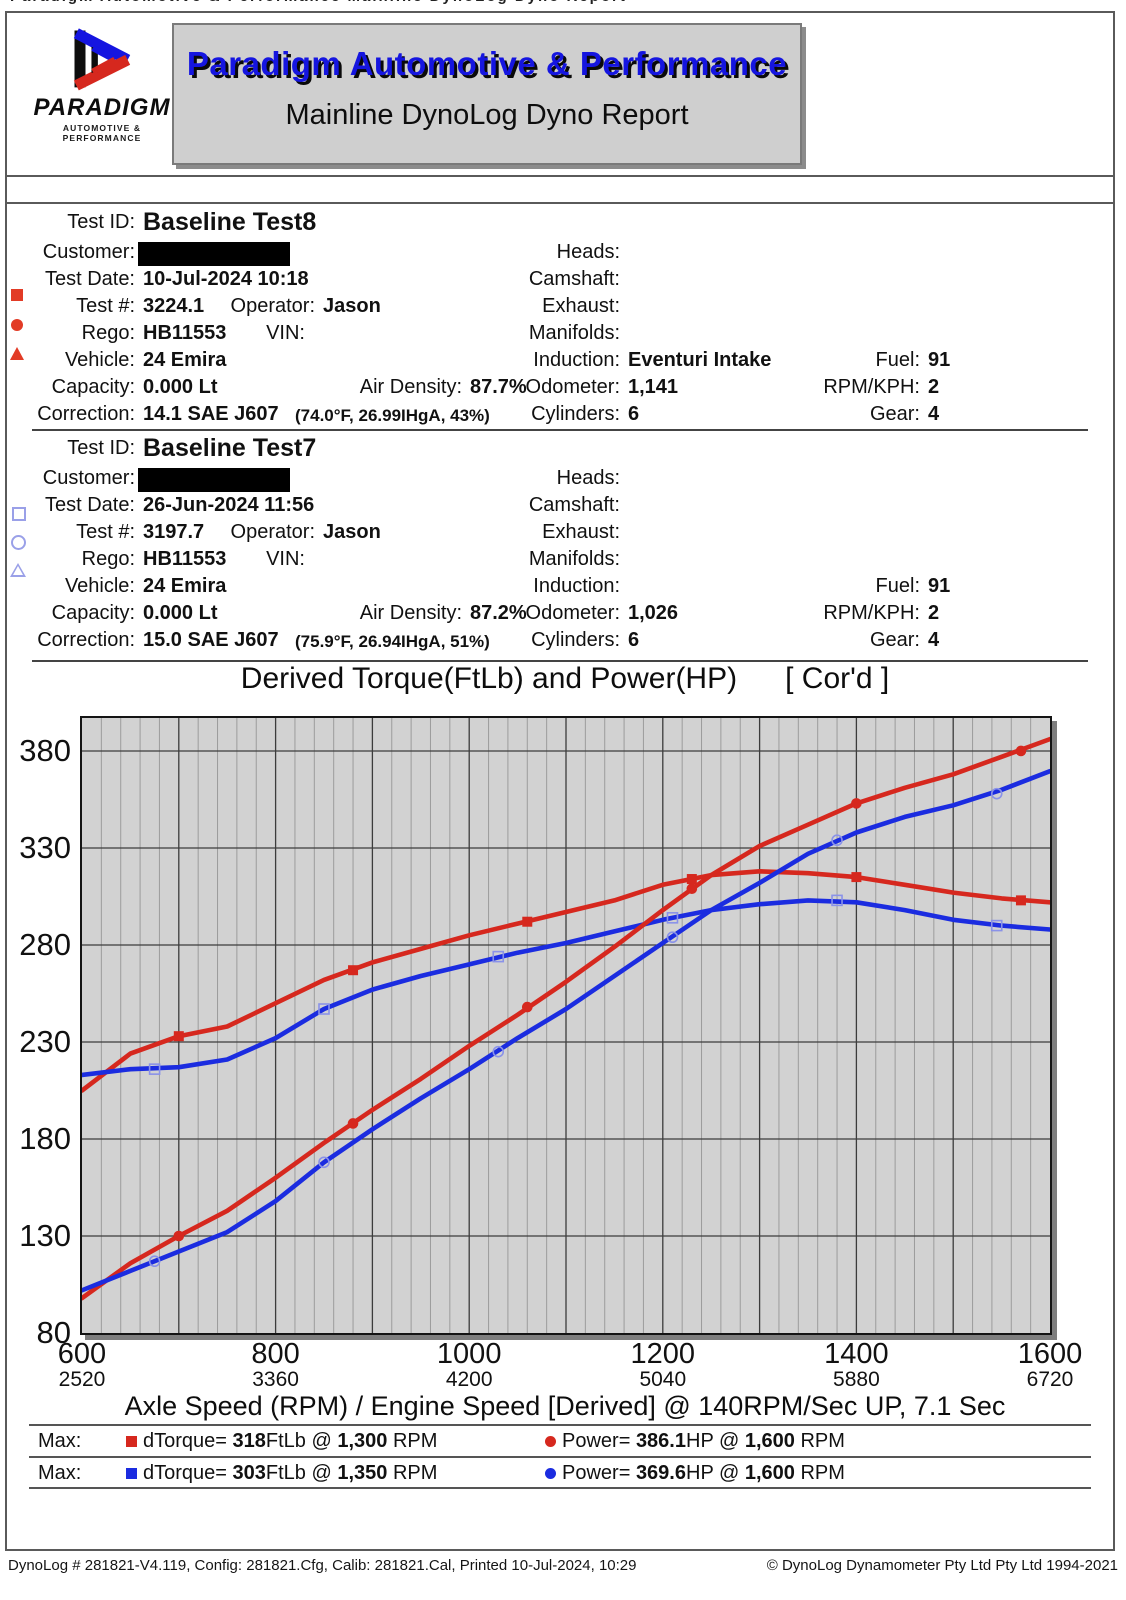 The height and width of the screenshot is (1600, 1126). What do you see at coordinates (550, 1441) in the screenshot?
I see `red-circle-legend-icon` at bounding box center [550, 1441].